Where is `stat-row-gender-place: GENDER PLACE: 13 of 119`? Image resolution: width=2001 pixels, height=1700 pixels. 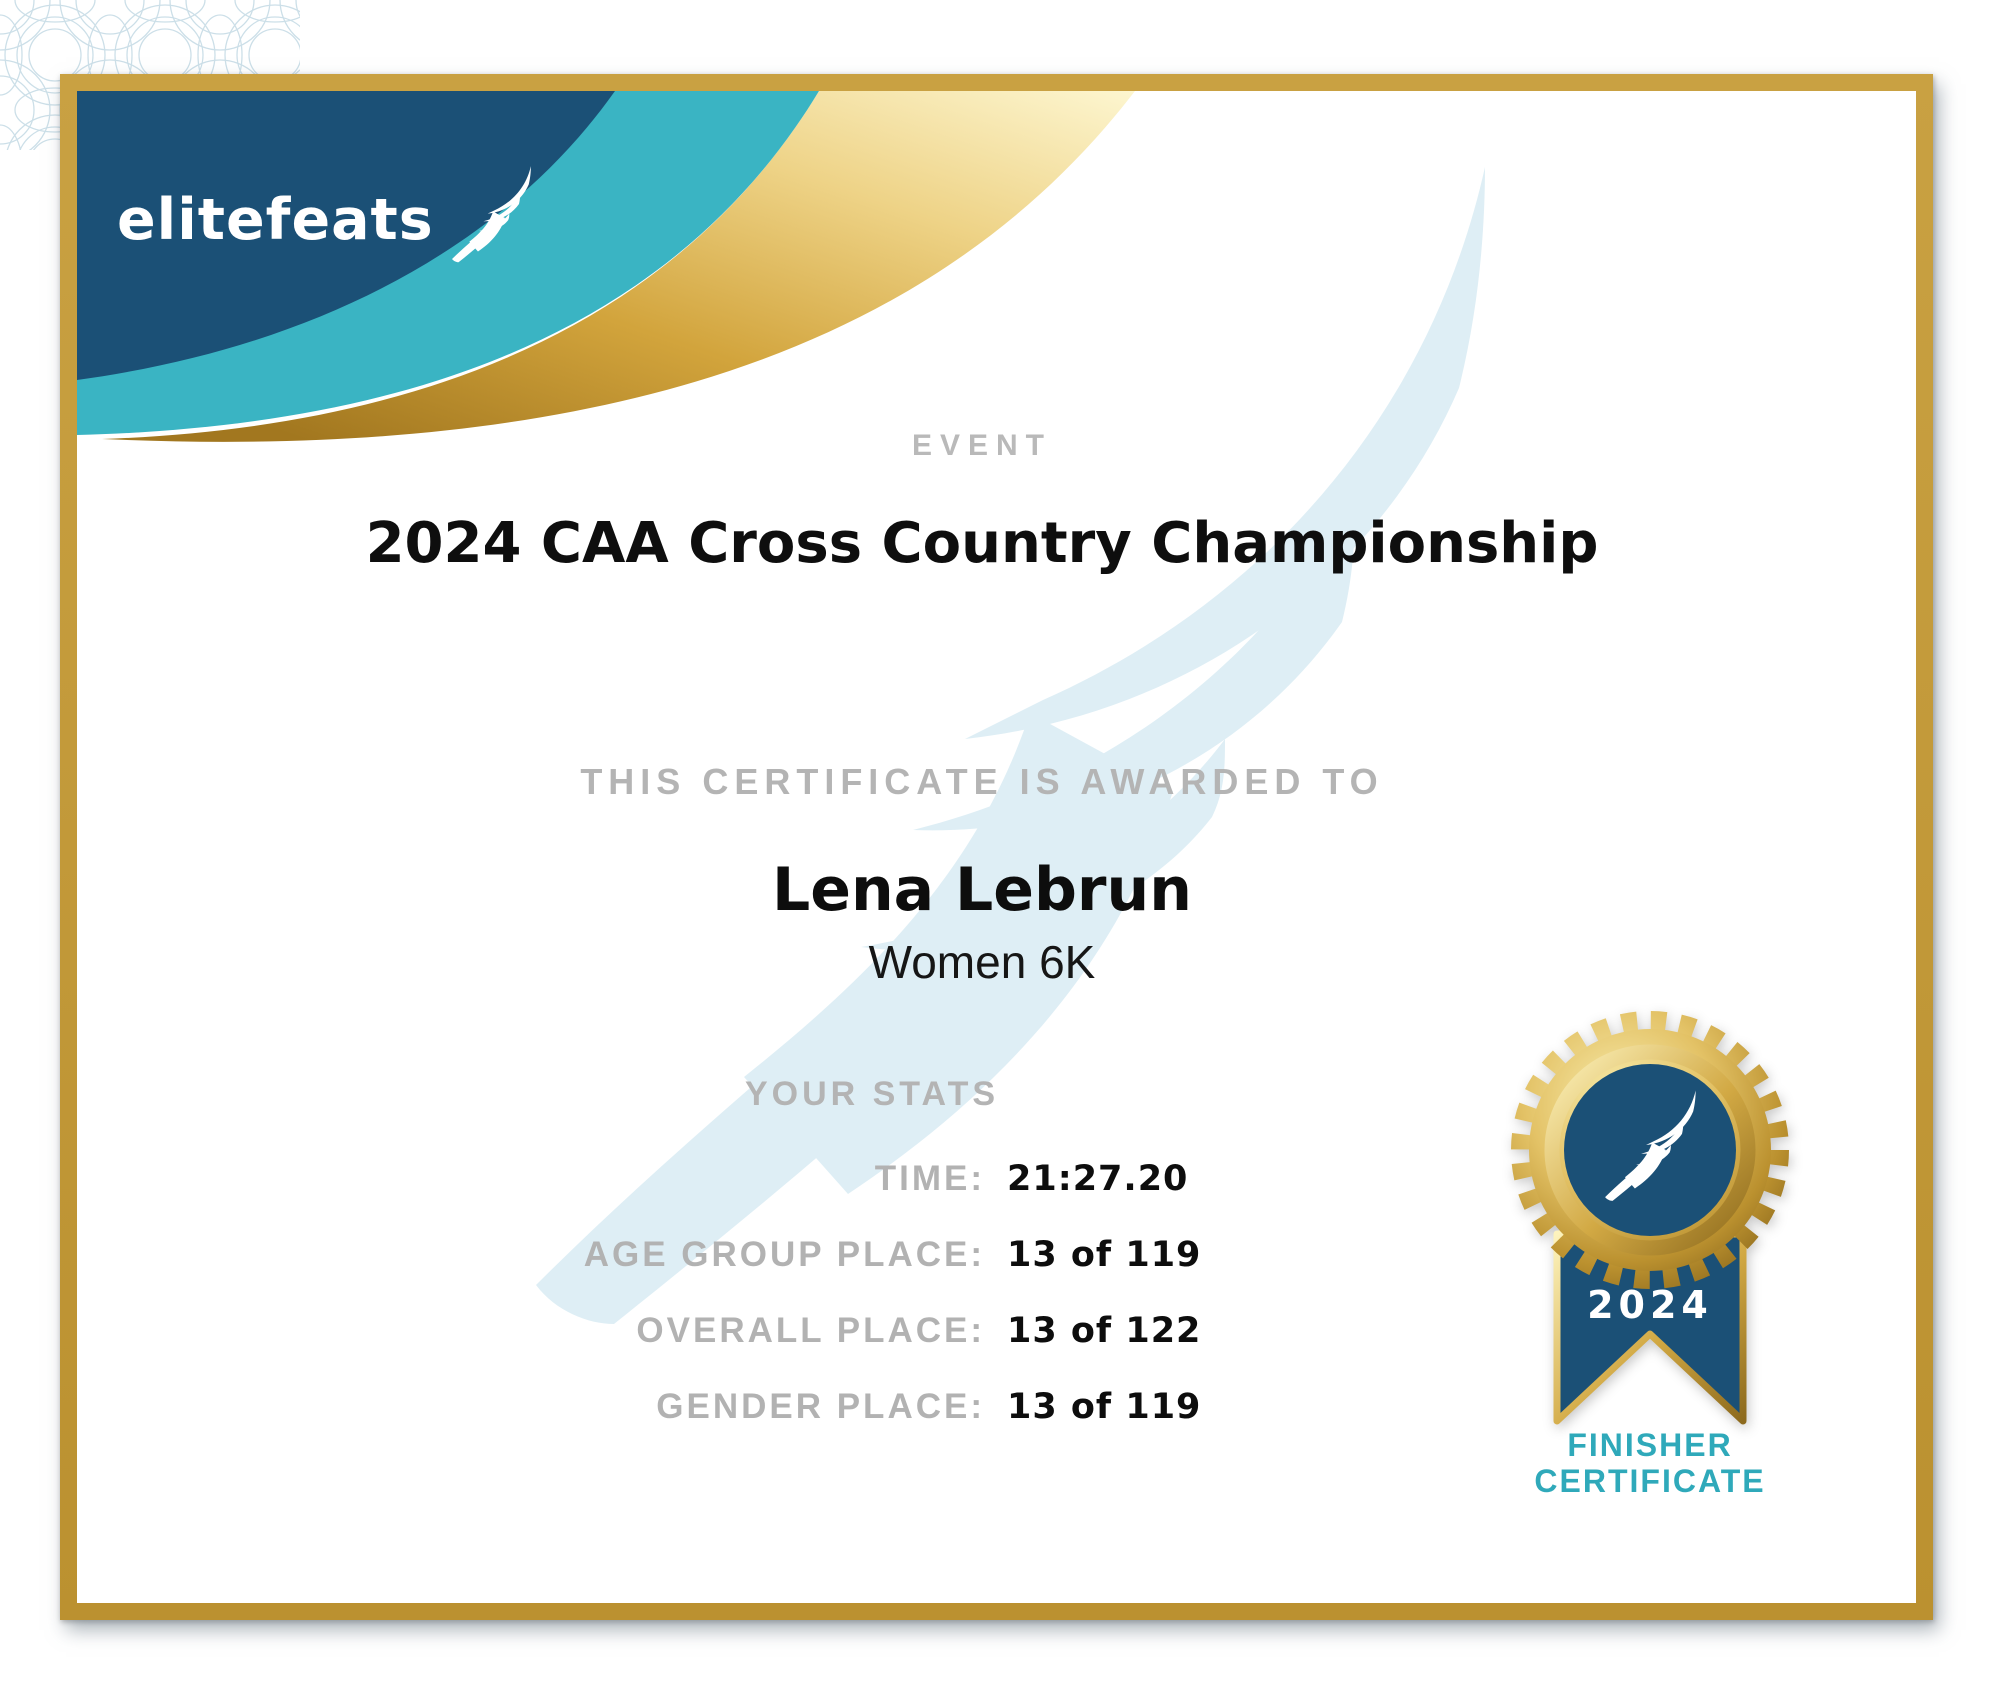 stat-row-gender-place: GENDER PLACE: 13 of 119 is located at coordinates (897, 1425).